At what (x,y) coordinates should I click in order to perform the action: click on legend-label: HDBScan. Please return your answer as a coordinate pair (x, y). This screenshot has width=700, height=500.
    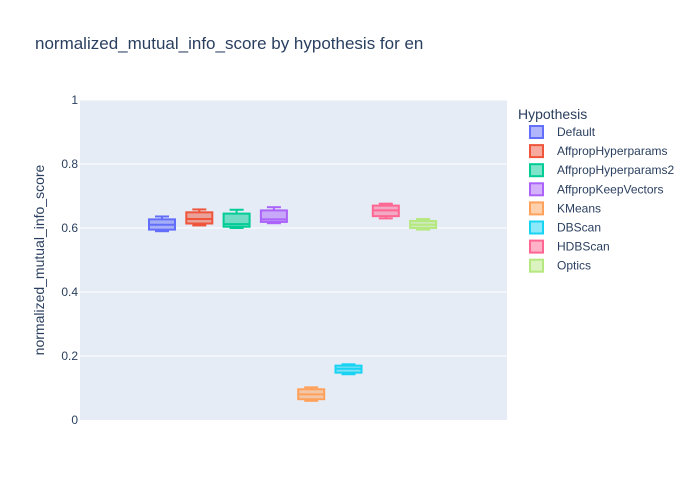
    Looking at the image, I should click on (583, 247).